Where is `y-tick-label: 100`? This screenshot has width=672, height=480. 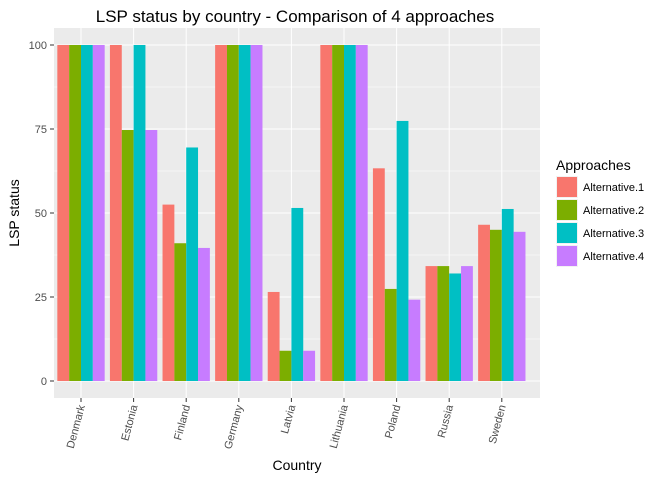 y-tick-label: 100 is located at coordinates (38, 46).